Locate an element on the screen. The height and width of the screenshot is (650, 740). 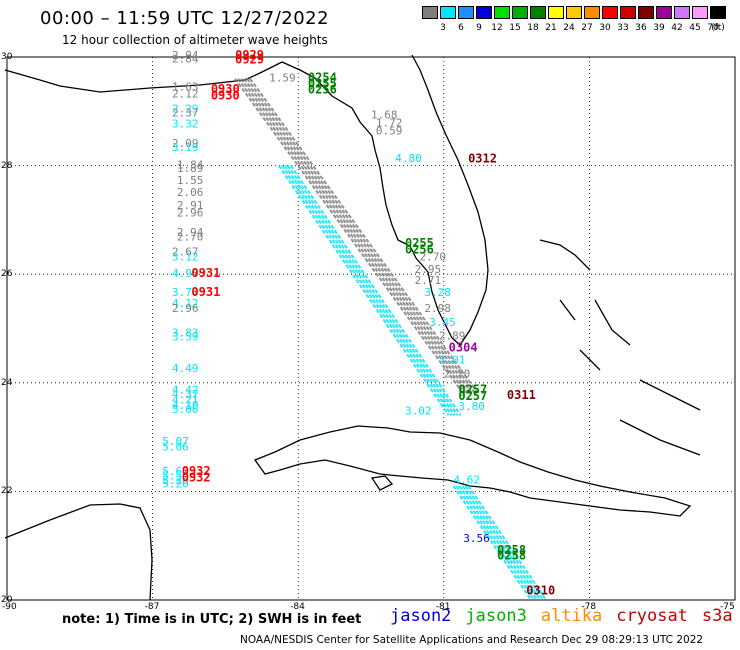
wave-height-label: 3.77 is located at coordinates (185, 292).